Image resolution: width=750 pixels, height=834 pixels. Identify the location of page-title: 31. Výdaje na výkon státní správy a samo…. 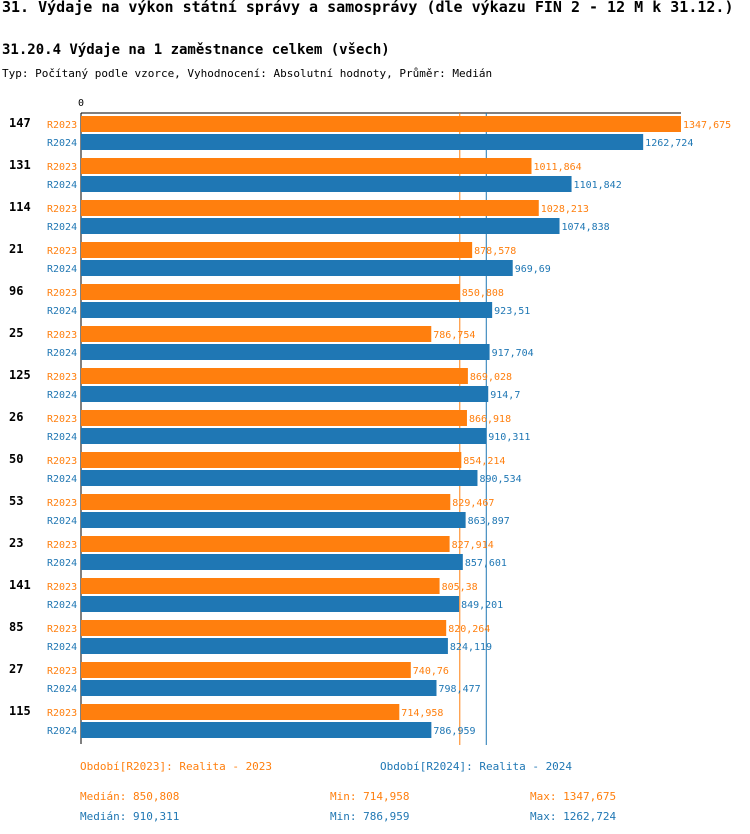
(368, 8).